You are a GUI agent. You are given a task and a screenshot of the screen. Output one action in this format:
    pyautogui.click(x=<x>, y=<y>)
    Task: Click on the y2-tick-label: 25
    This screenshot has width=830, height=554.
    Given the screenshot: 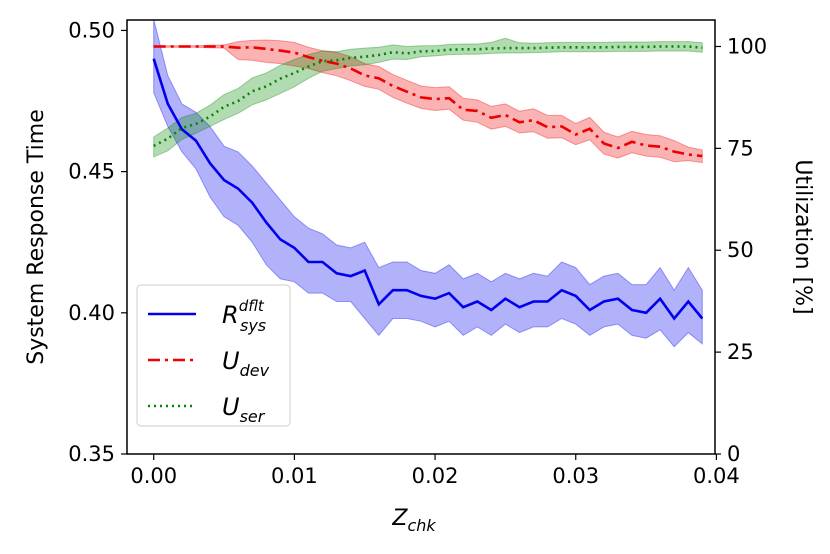 What is the action you would take?
    pyautogui.click(x=740, y=352)
    